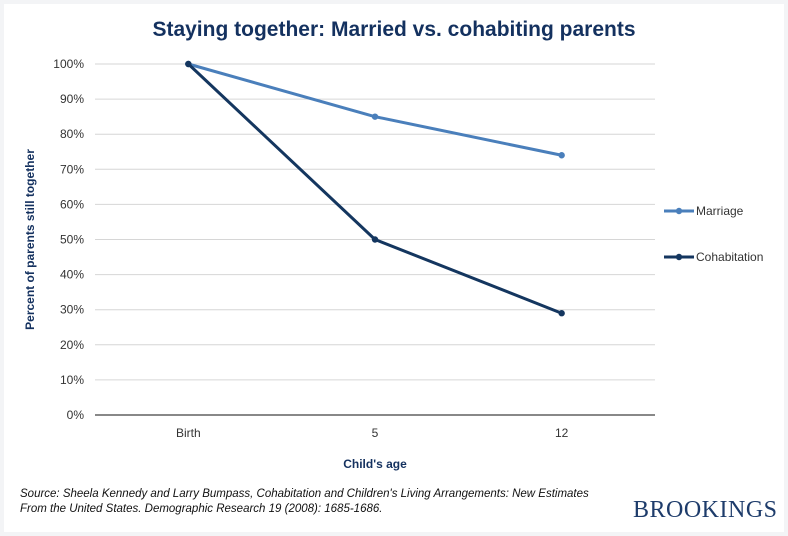  I want to click on y-tick-label: 30%, so click(72, 310).